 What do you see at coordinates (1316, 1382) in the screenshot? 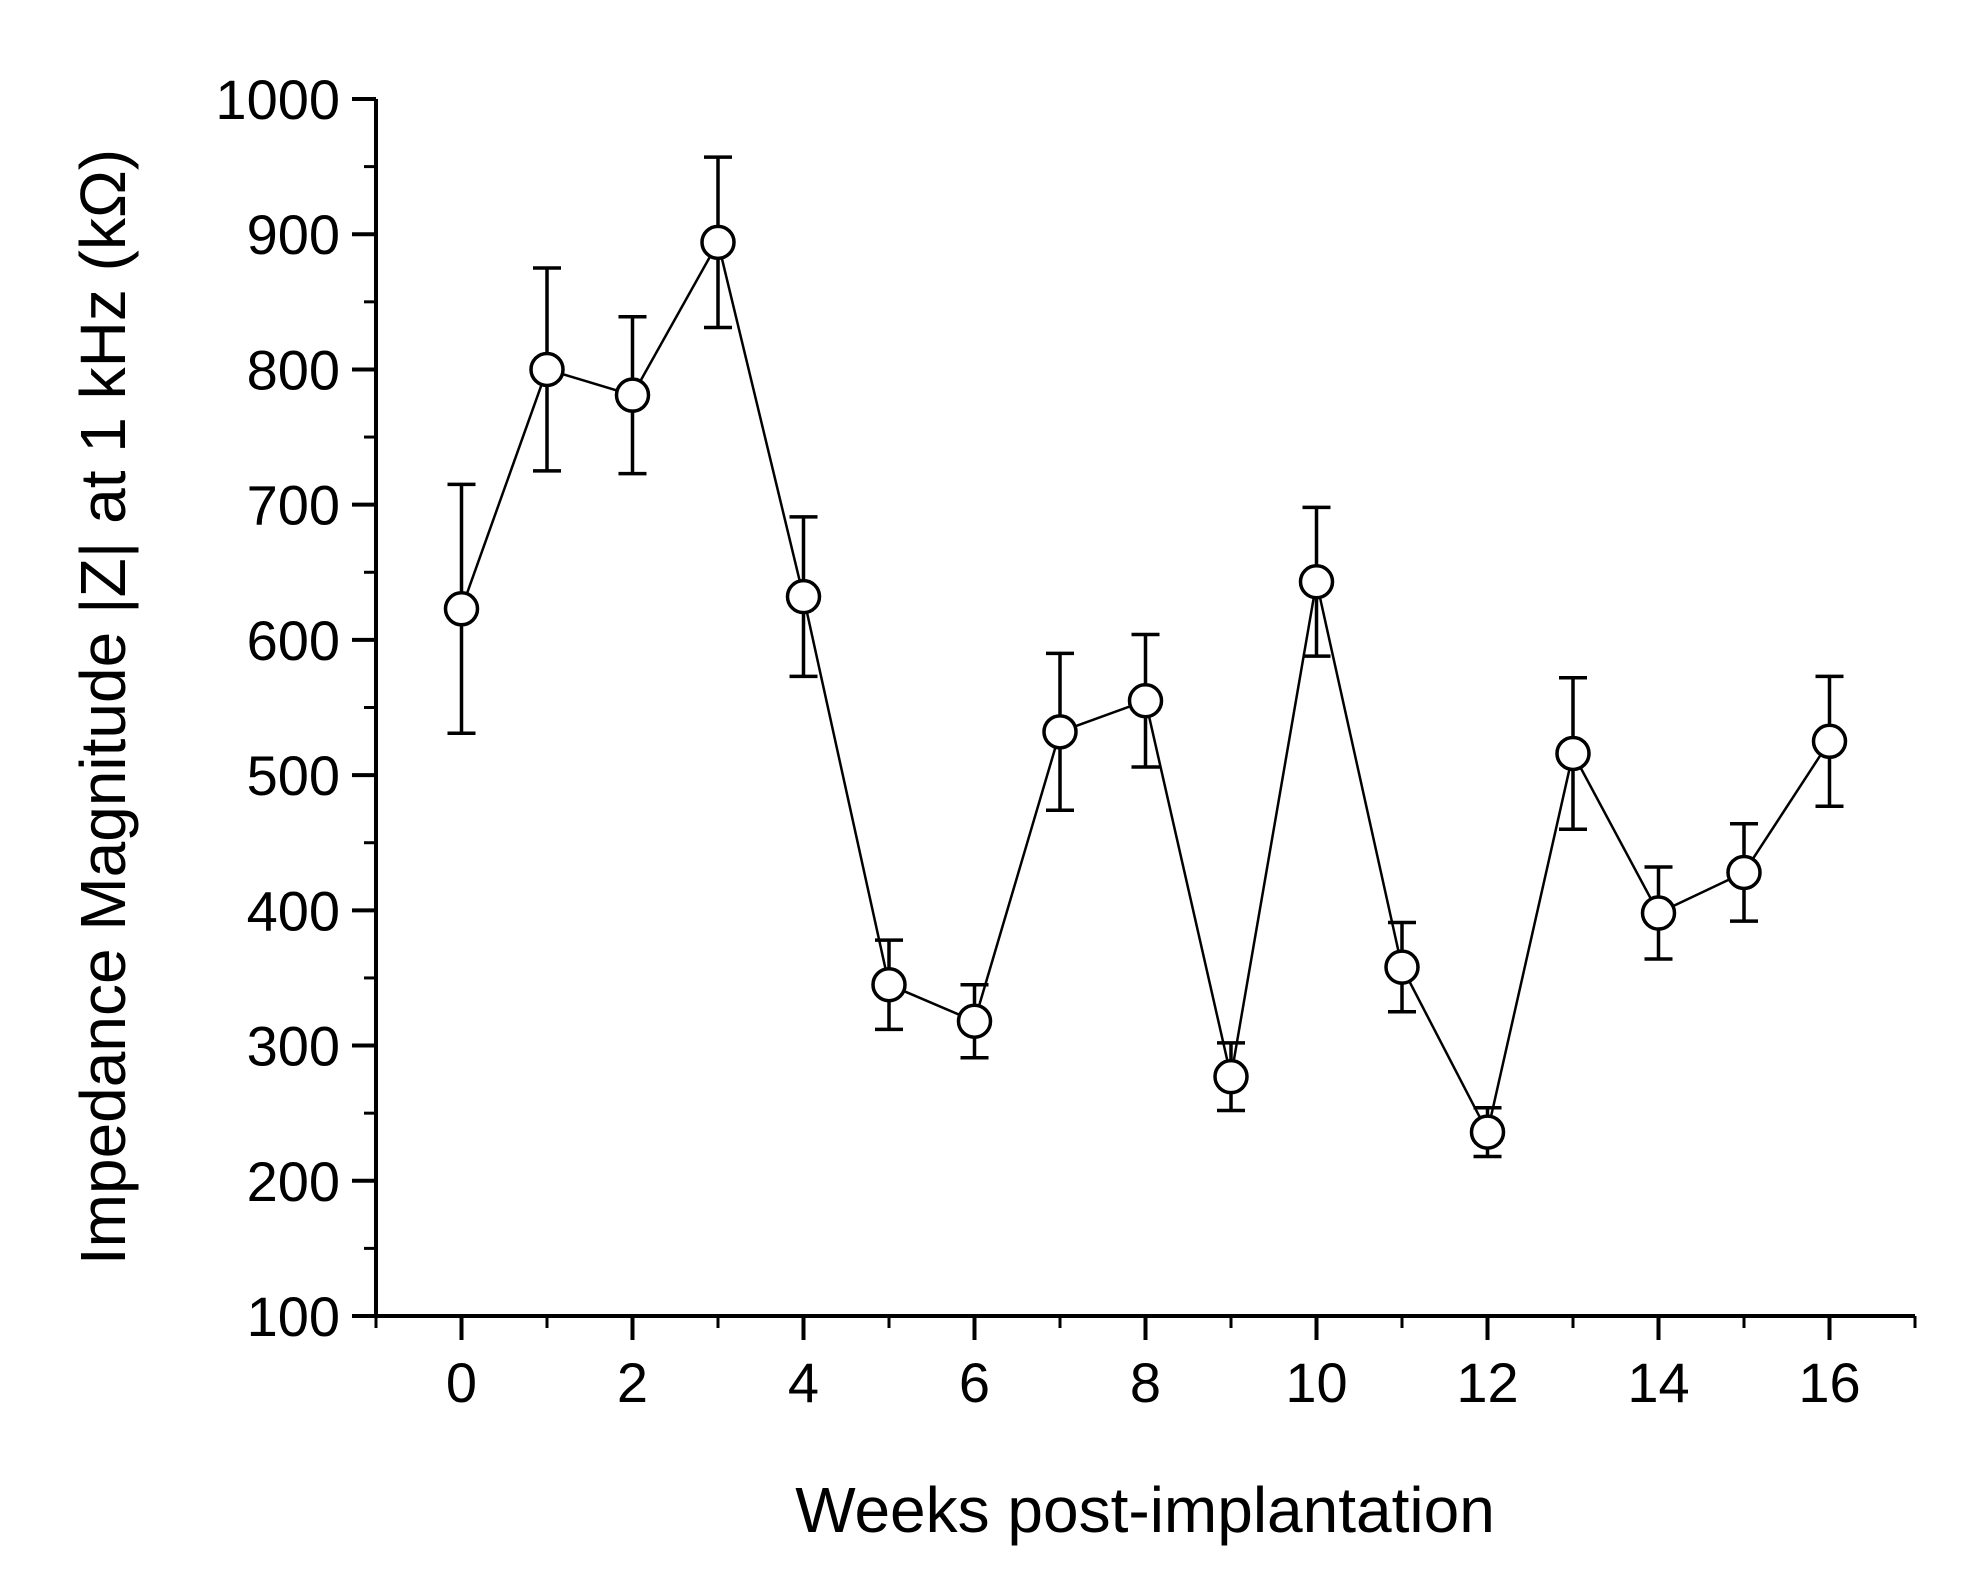
I see `x-tick-label: 10` at bounding box center [1316, 1382].